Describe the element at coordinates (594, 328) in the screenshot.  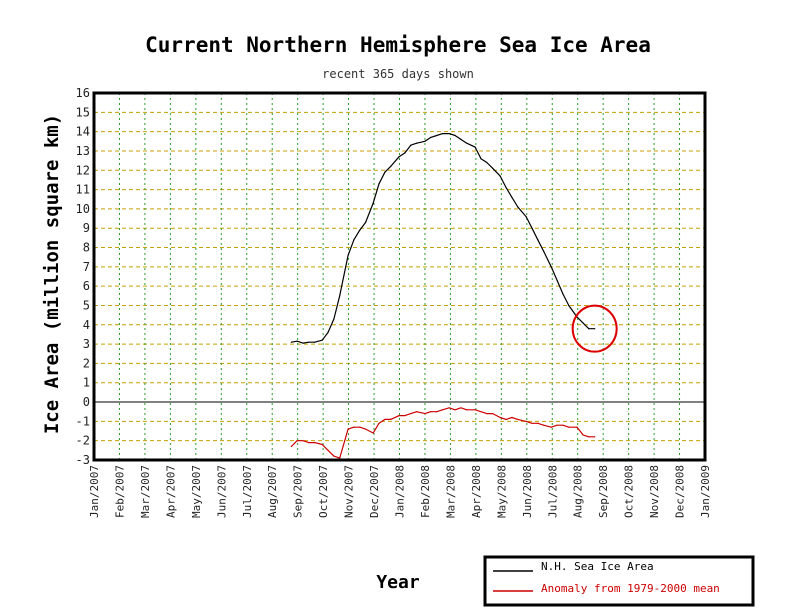
I see `highlight-circle` at that location.